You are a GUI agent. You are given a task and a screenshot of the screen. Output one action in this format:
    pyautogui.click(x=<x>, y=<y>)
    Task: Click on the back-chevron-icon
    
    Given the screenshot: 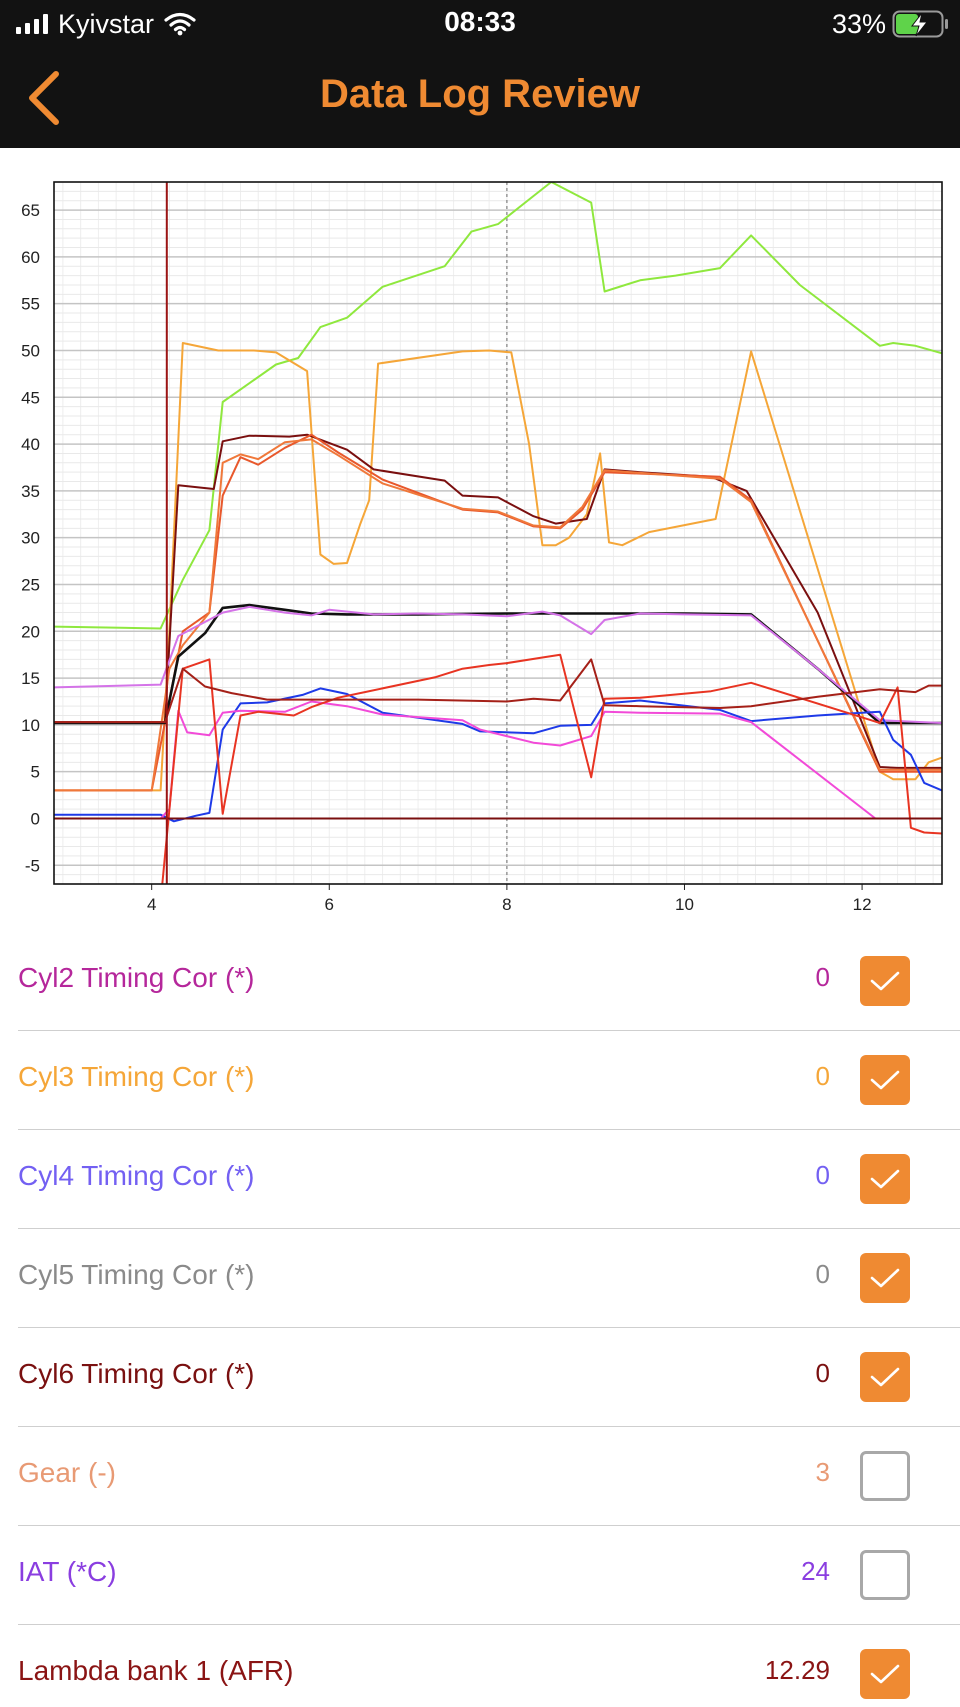 What is the action you would take?
    pyautogui.click(x=48, y=98)
    